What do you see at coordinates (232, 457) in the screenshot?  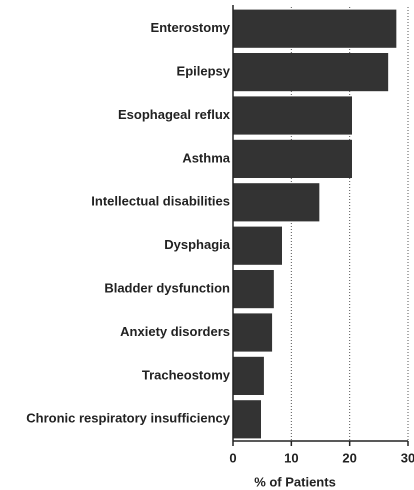 I see `x-tick-label: 0` at bounding box center [232, 457].